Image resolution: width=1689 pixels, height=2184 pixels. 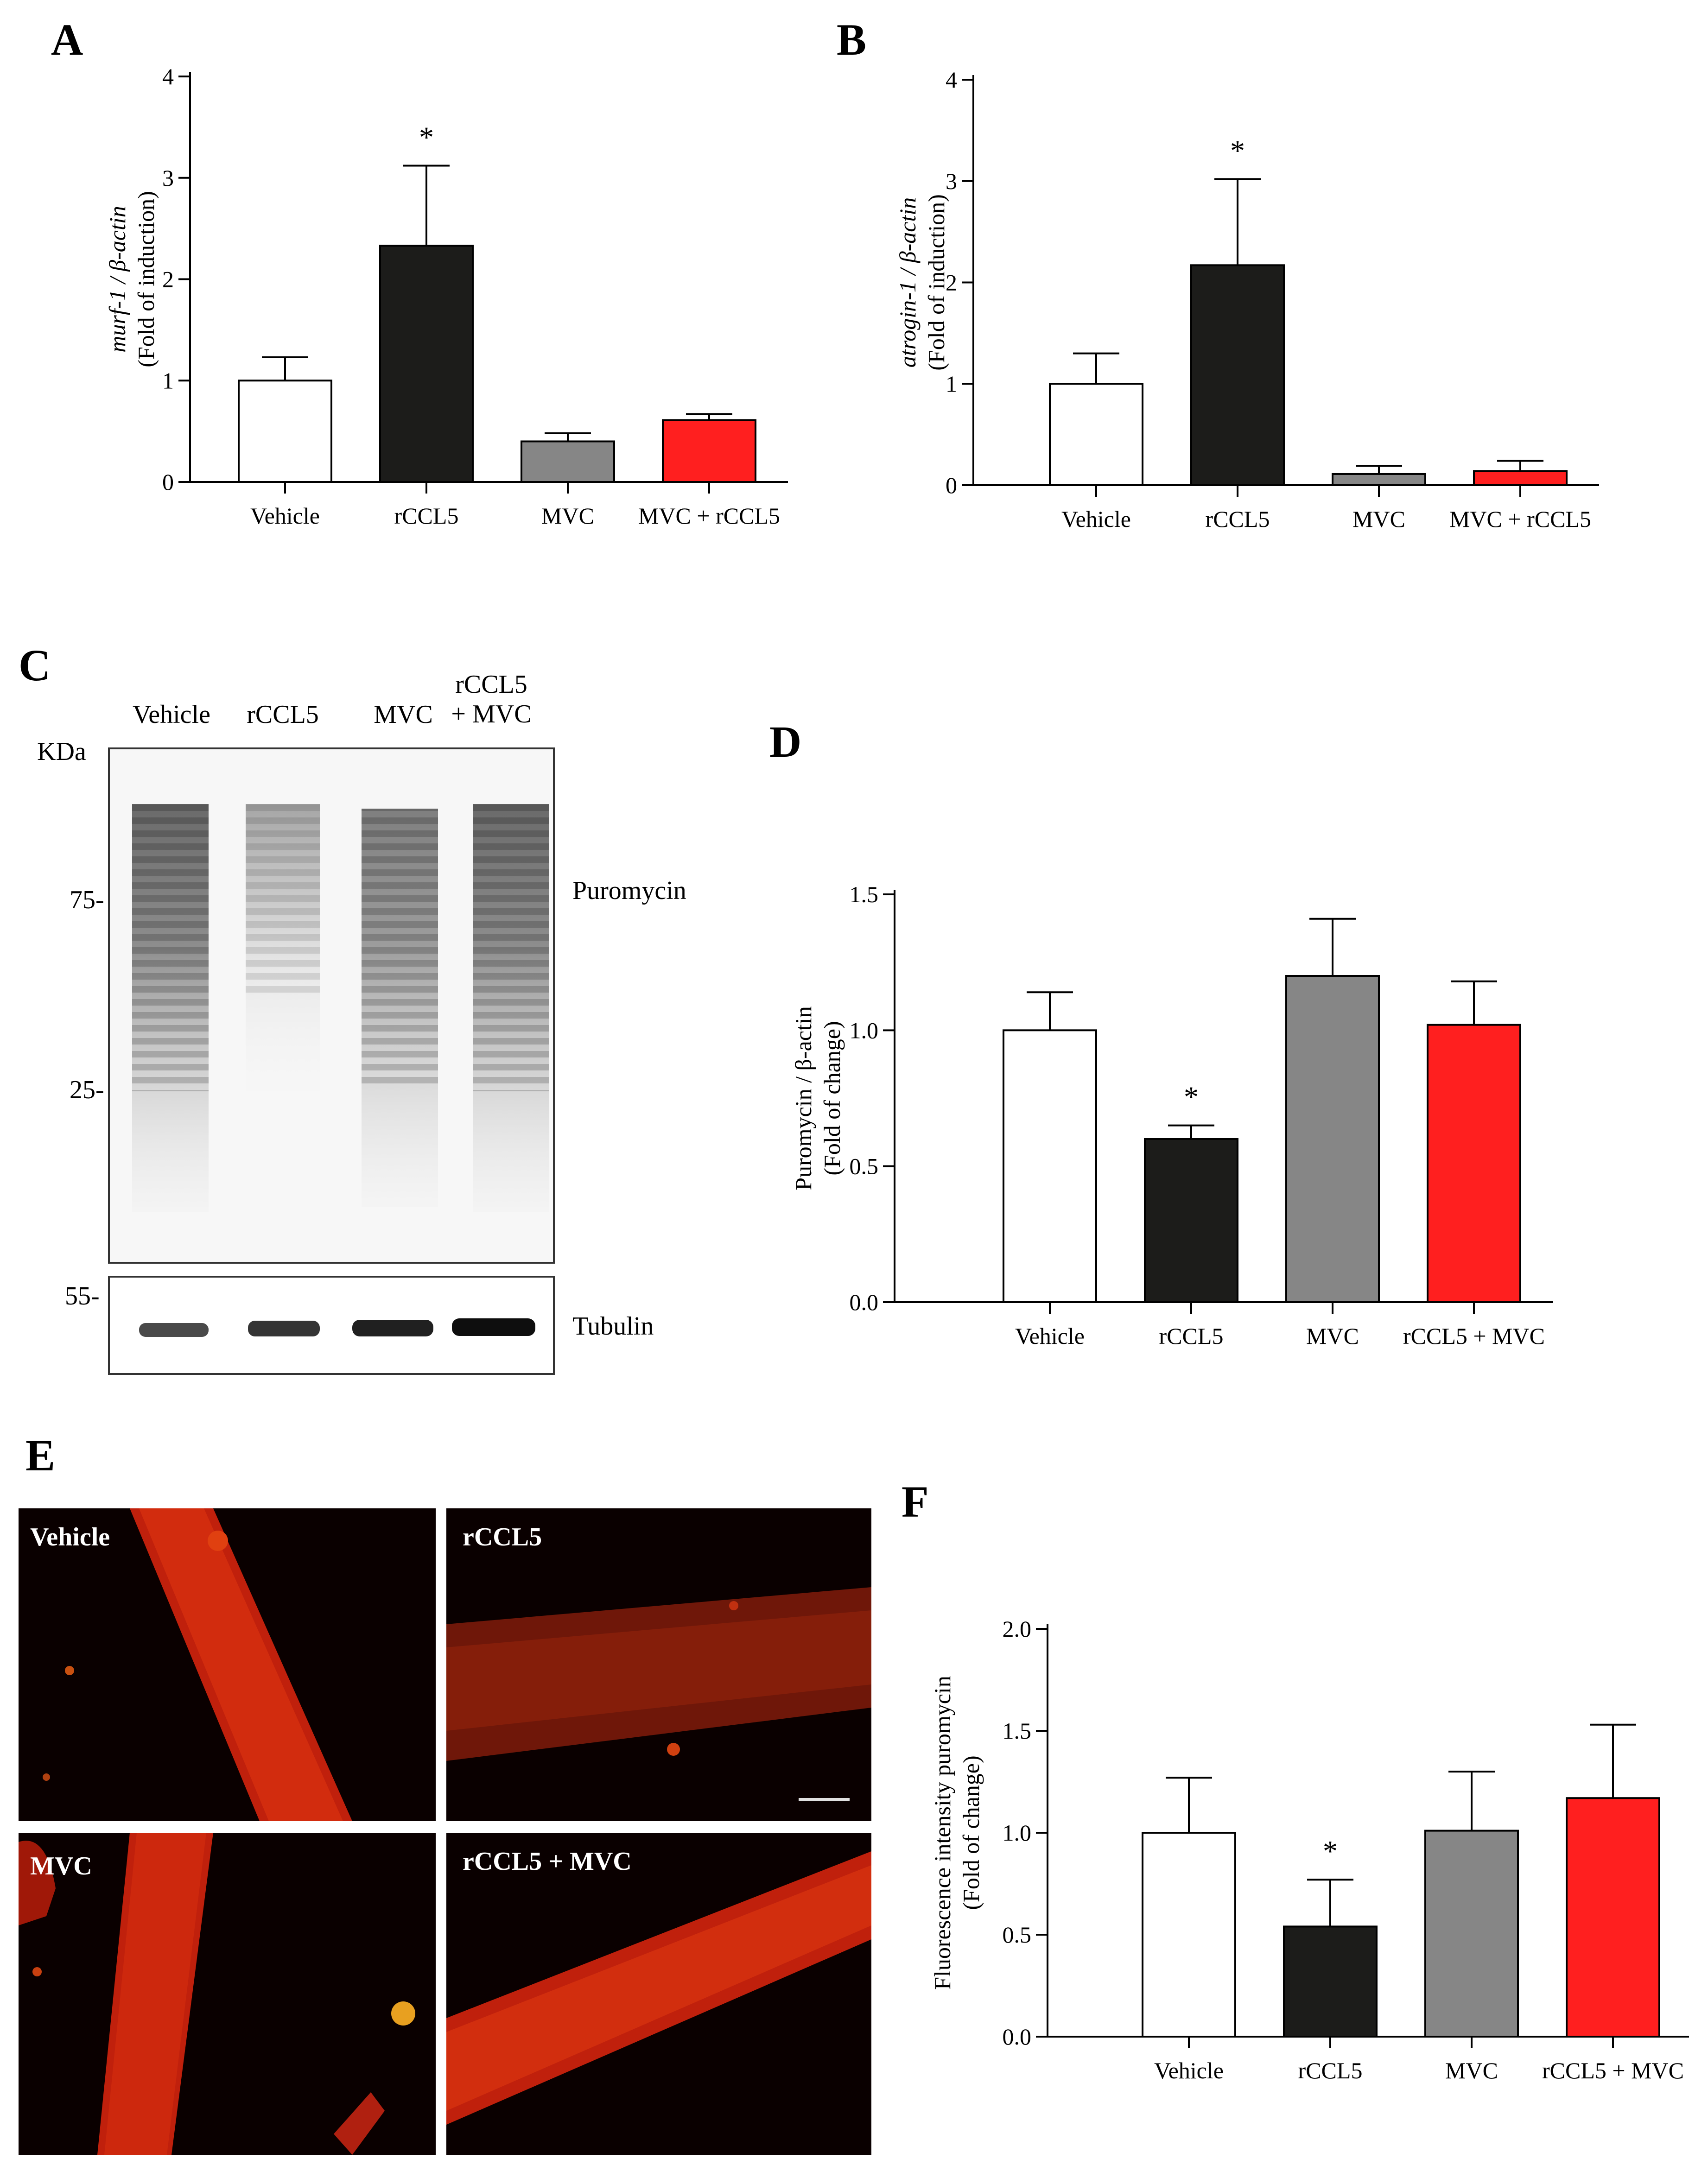 What do you see at coordinates (403, 714) in the screenshot?
I see `blot-lane-label-mvc: MVC` at bounding box center [403, 714].